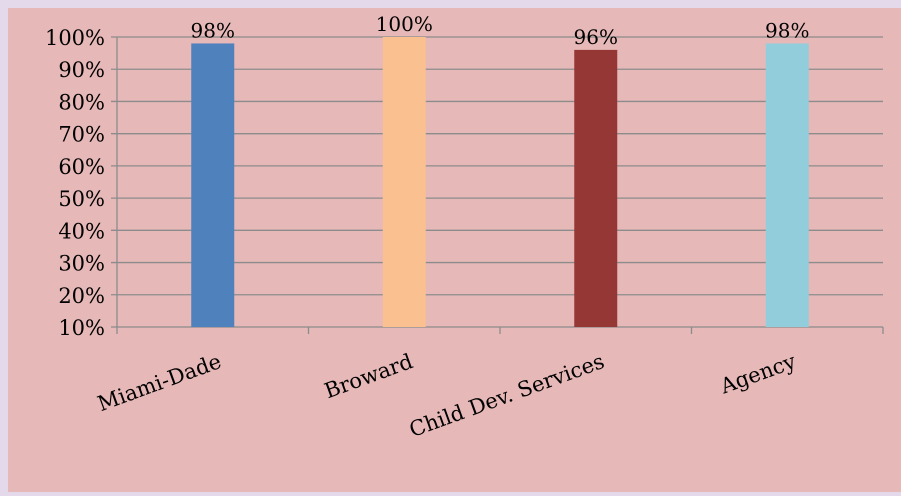  I want to click on y-tick-label: 50%, so click(81, 199).